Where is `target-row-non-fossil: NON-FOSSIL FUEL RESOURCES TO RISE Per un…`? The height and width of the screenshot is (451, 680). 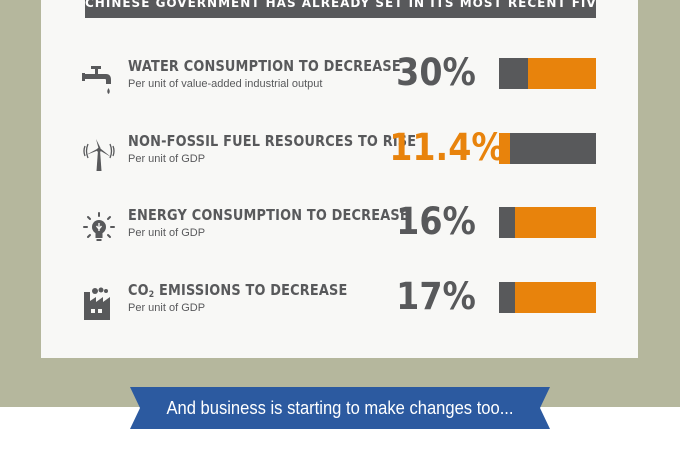 target-row-non-fossil: NON-FOSSIL FUEL RESOURCES TO RISE Per un… is located at coordinates (340, 152).